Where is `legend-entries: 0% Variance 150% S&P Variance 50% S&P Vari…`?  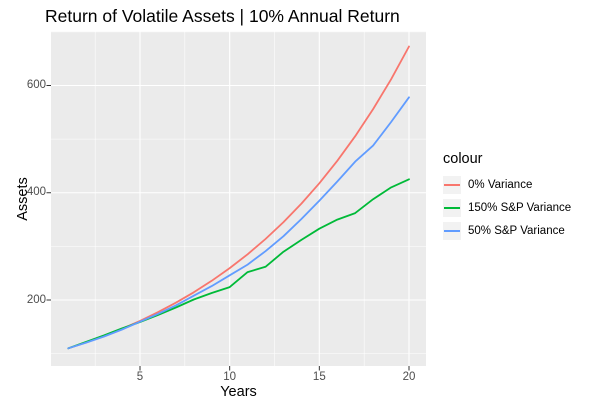
legend-entries: 0% Variance 150% S&P Variance 50% S&P Vari… is located at coordinates (507, 208).